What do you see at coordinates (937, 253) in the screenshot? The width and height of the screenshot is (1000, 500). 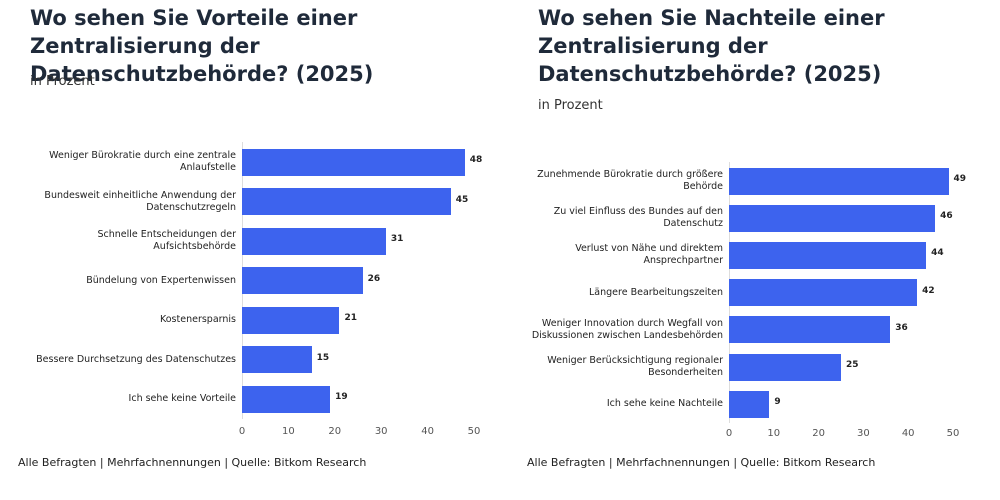 I see `value-label: 44` at bounding box center [937, 253].